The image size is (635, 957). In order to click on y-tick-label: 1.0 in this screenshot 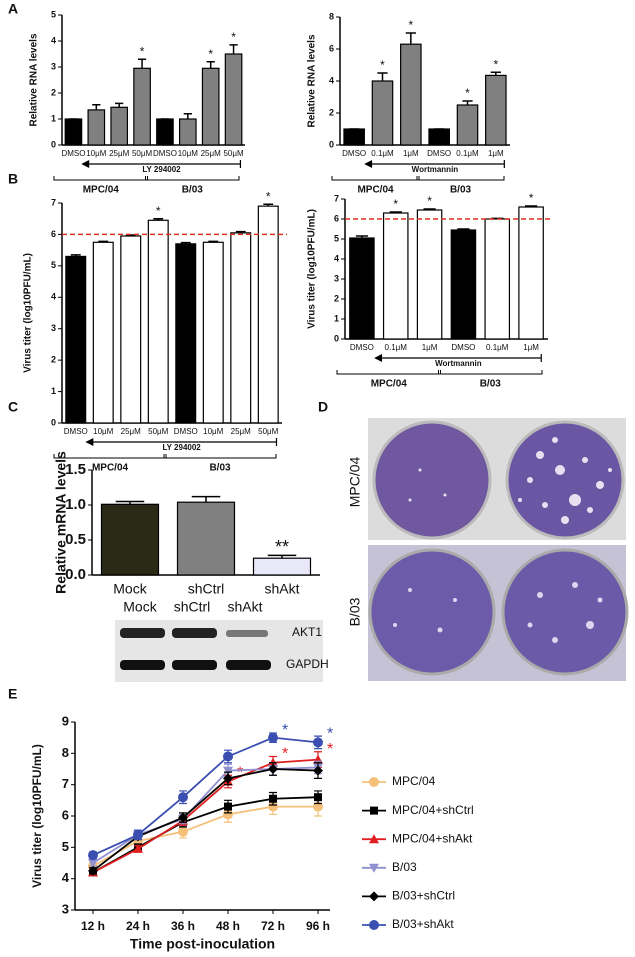, I will do `click(75, 504)`.